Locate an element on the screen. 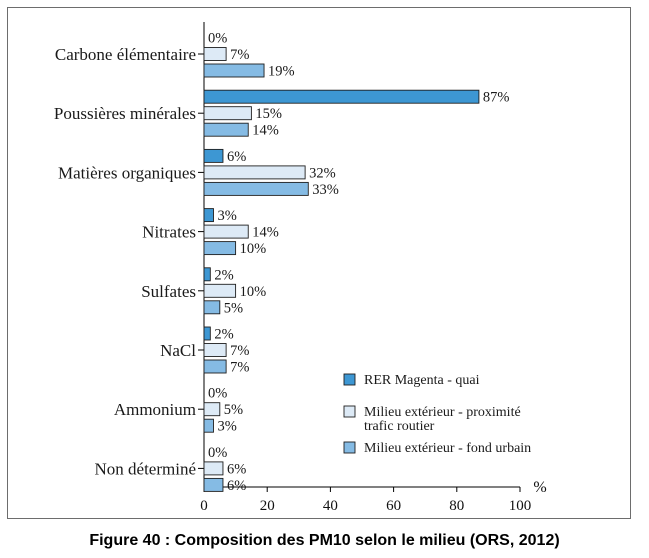  data-label: 19% is located at coordinates (281, 72).